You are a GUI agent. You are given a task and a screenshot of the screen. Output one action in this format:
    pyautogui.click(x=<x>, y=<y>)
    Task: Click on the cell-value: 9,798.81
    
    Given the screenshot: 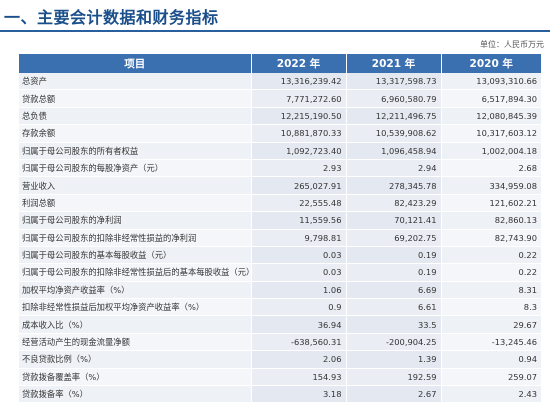 What is the action you would take?
    pyautogui.click(x=298, y=238)
    